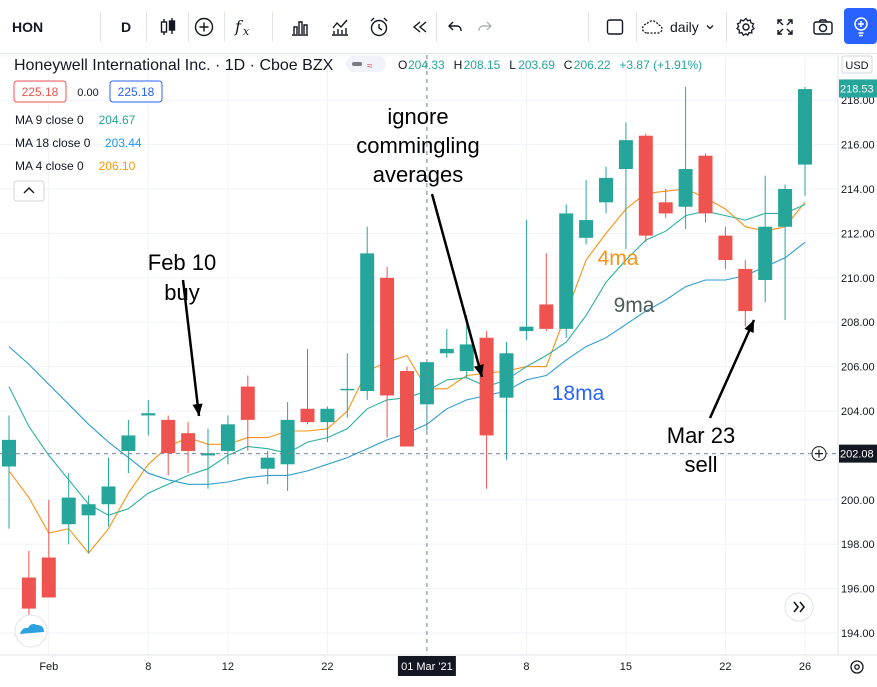 Image resolution: width=877 pixels, height=687 pixels. Describe the element at coordinates (858, 323) in the screenshot. I see `price-tick-label: 208.00` at that location.